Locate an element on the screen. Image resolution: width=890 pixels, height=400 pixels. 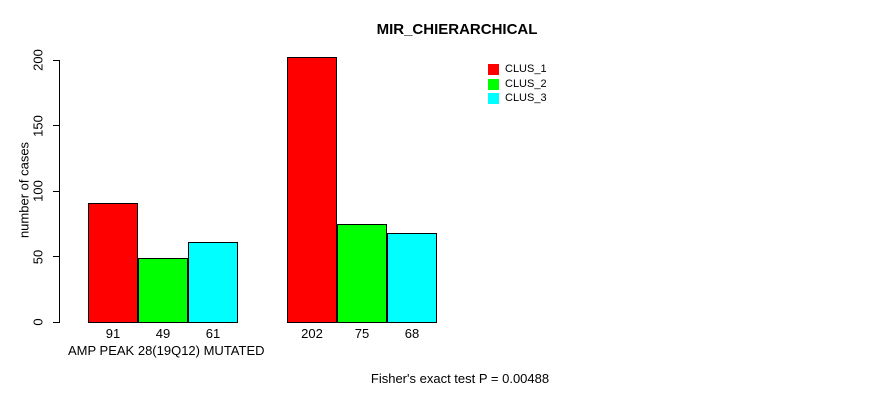
y-axis-label: number of cases is located at coordinates (24, 190).